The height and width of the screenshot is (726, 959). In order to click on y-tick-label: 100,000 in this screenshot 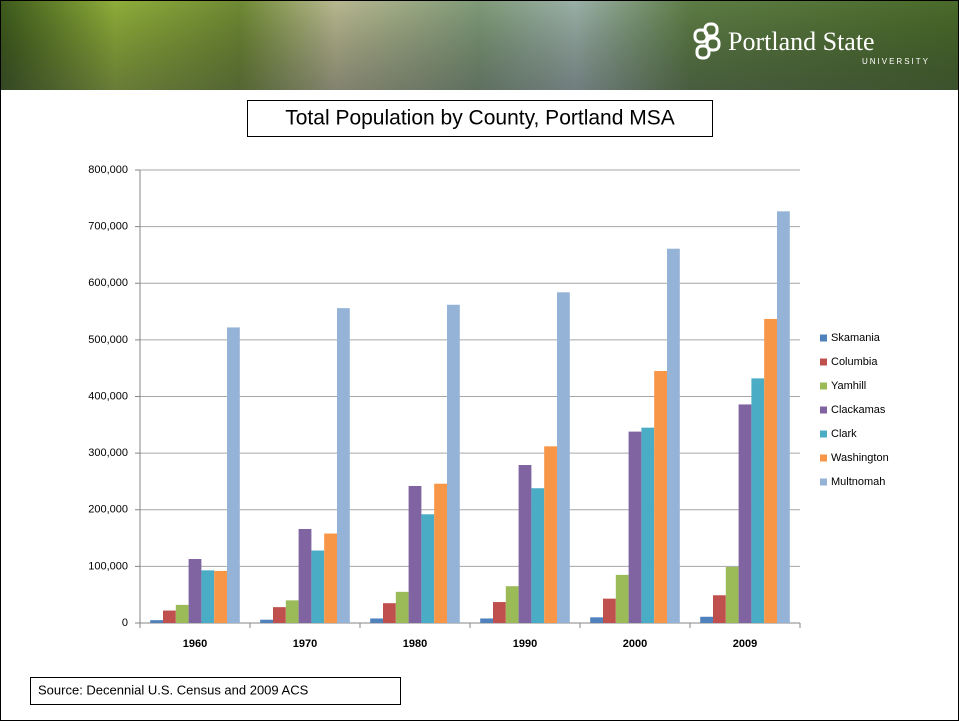, I will do `click(108, 566)`.